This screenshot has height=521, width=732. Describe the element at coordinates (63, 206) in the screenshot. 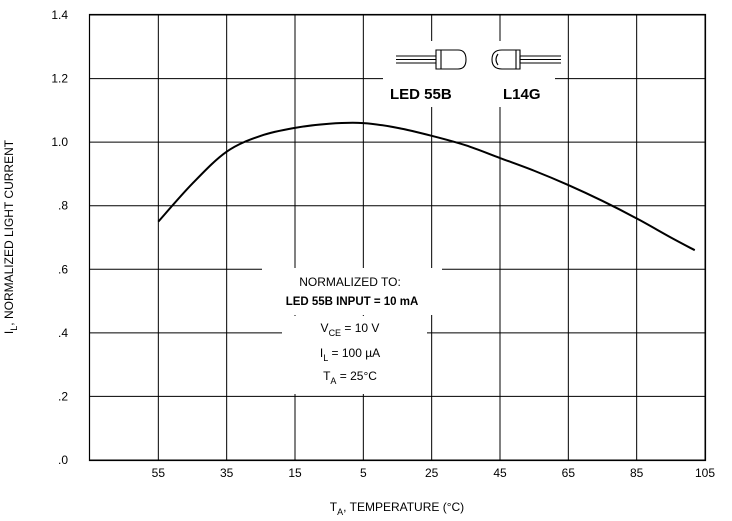

I see `y-tick-label: .8` at that location.